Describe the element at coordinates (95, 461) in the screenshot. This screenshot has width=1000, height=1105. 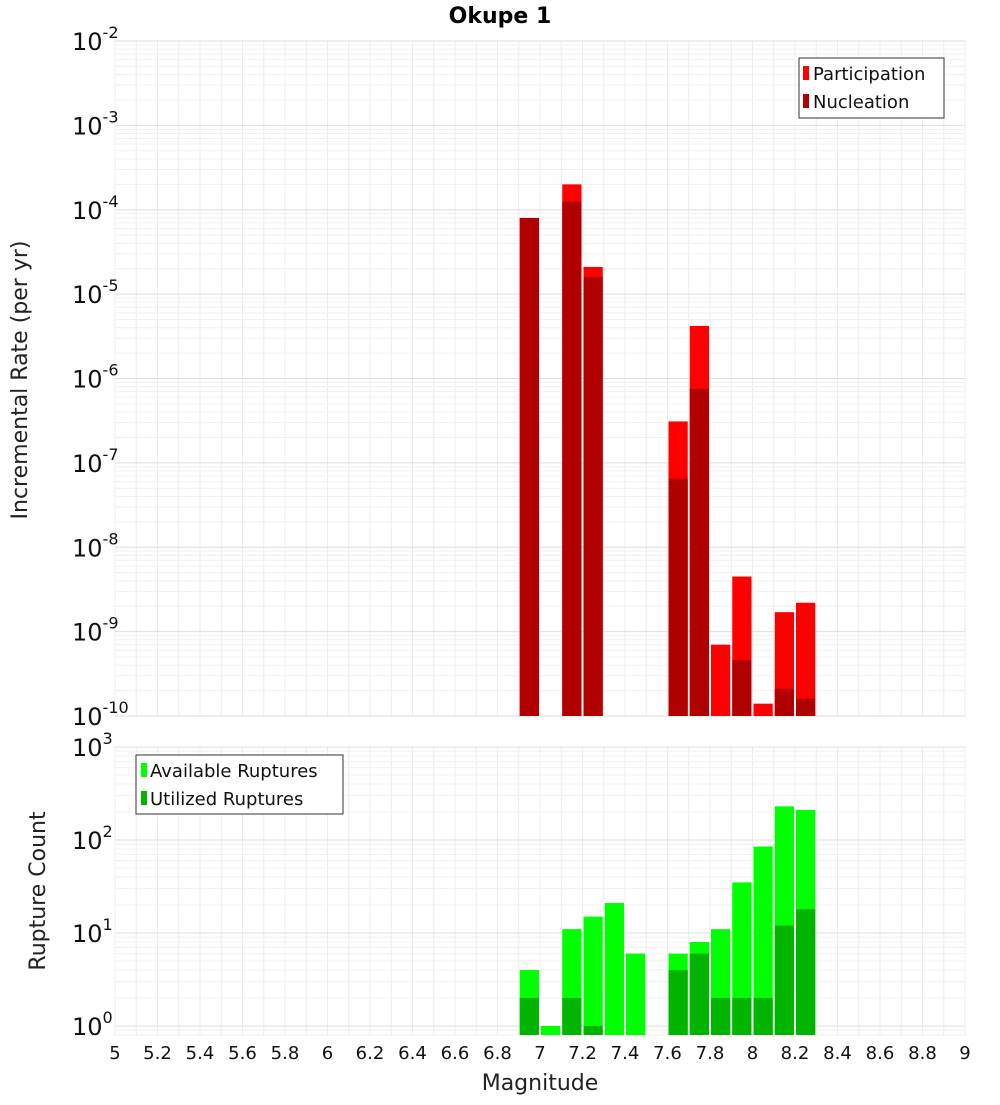
I see `y-tick-label: 10⁻⁷` at that location.